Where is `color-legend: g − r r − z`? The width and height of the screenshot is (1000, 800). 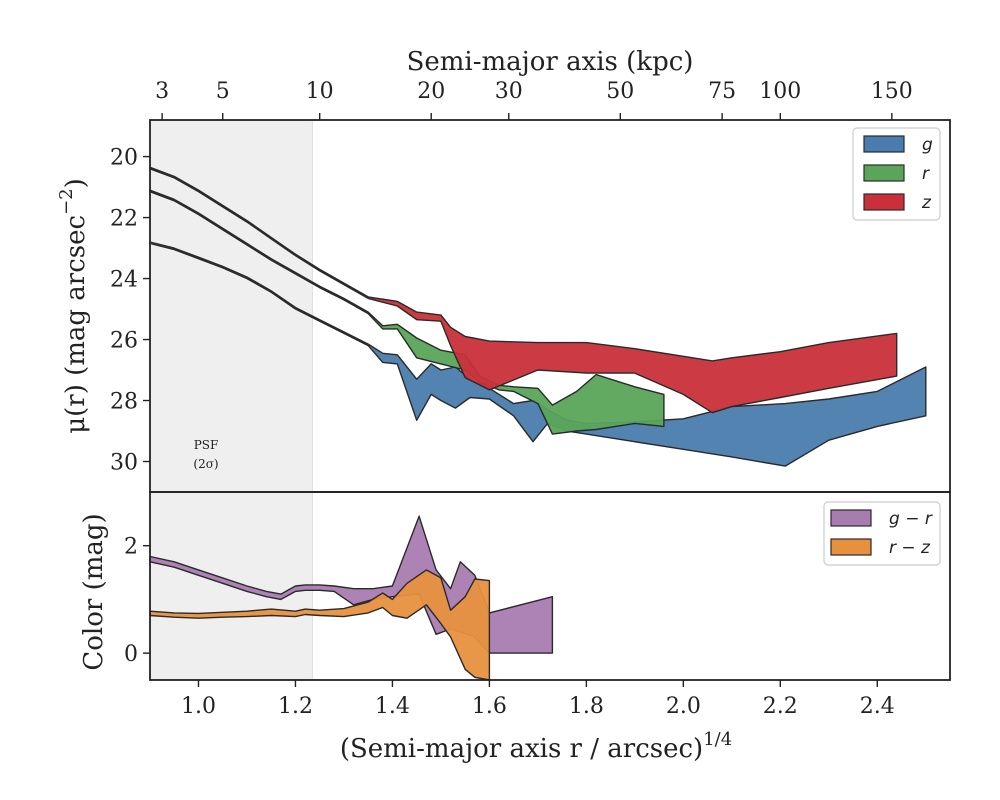
color-legend: g − r r − z is located at coordinates (882, 533).